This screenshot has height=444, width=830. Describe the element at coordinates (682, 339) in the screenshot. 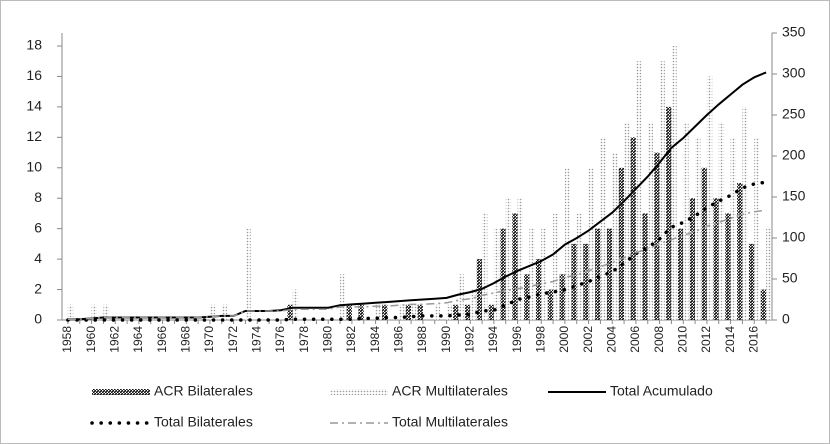

I see `x-tick-label: 2010` at that location.